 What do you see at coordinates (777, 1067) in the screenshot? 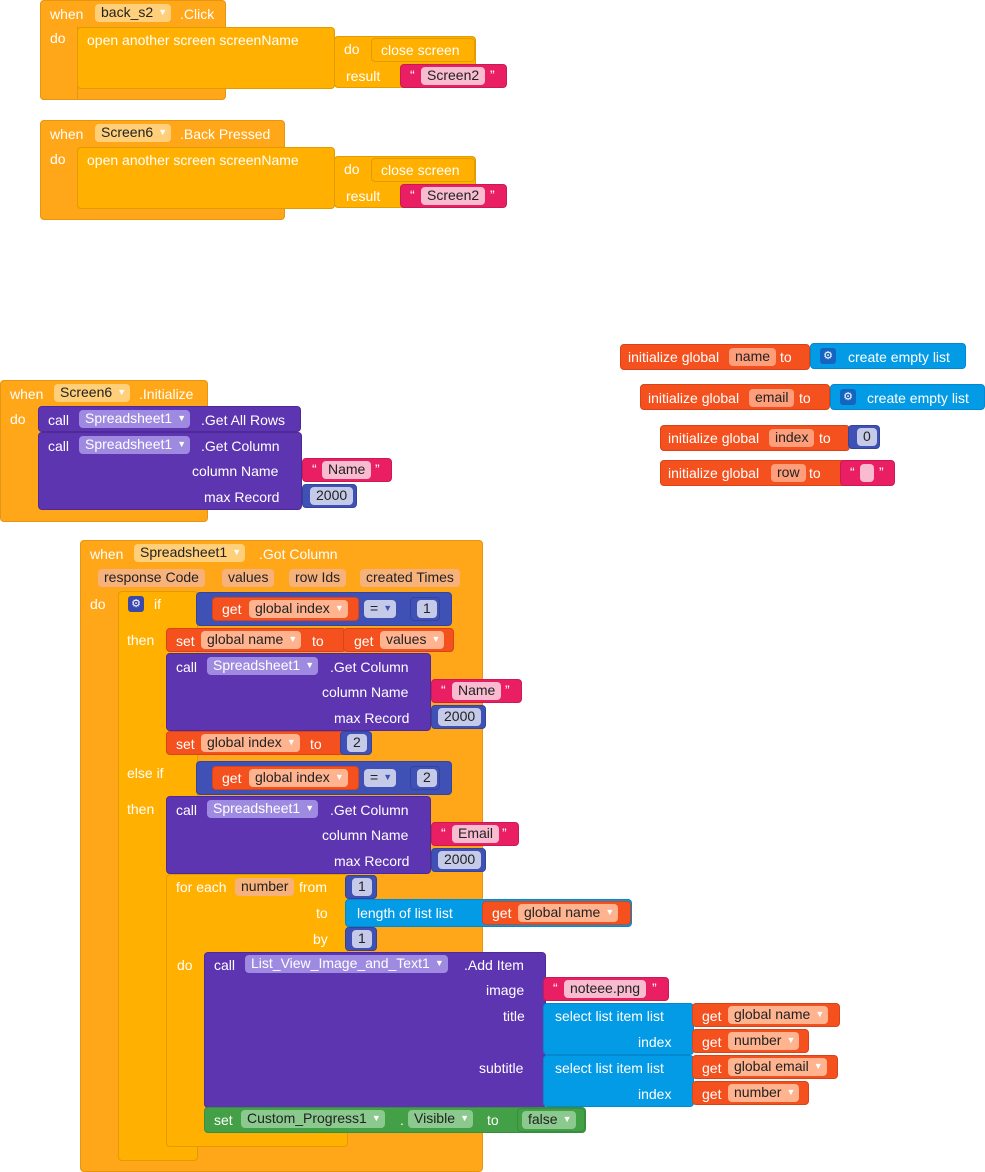
I see `variable-dropdown: global email ▼` at bounding box center [777, 1067].